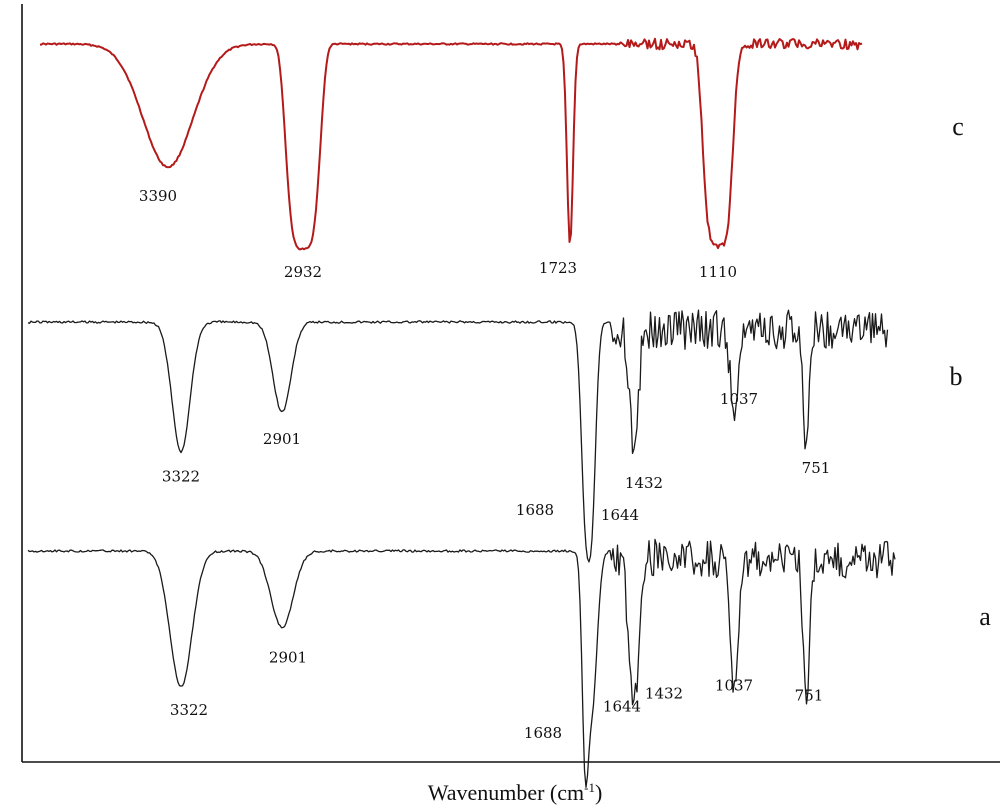 The image size is (1000, 812). I want to click on series-label-b: b, so click(956, 376).